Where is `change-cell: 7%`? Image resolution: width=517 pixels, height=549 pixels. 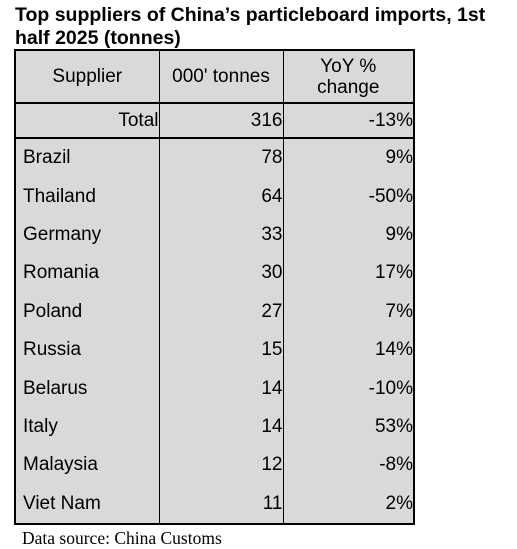 change-cell: 7% is located at coordinates (348, 311).